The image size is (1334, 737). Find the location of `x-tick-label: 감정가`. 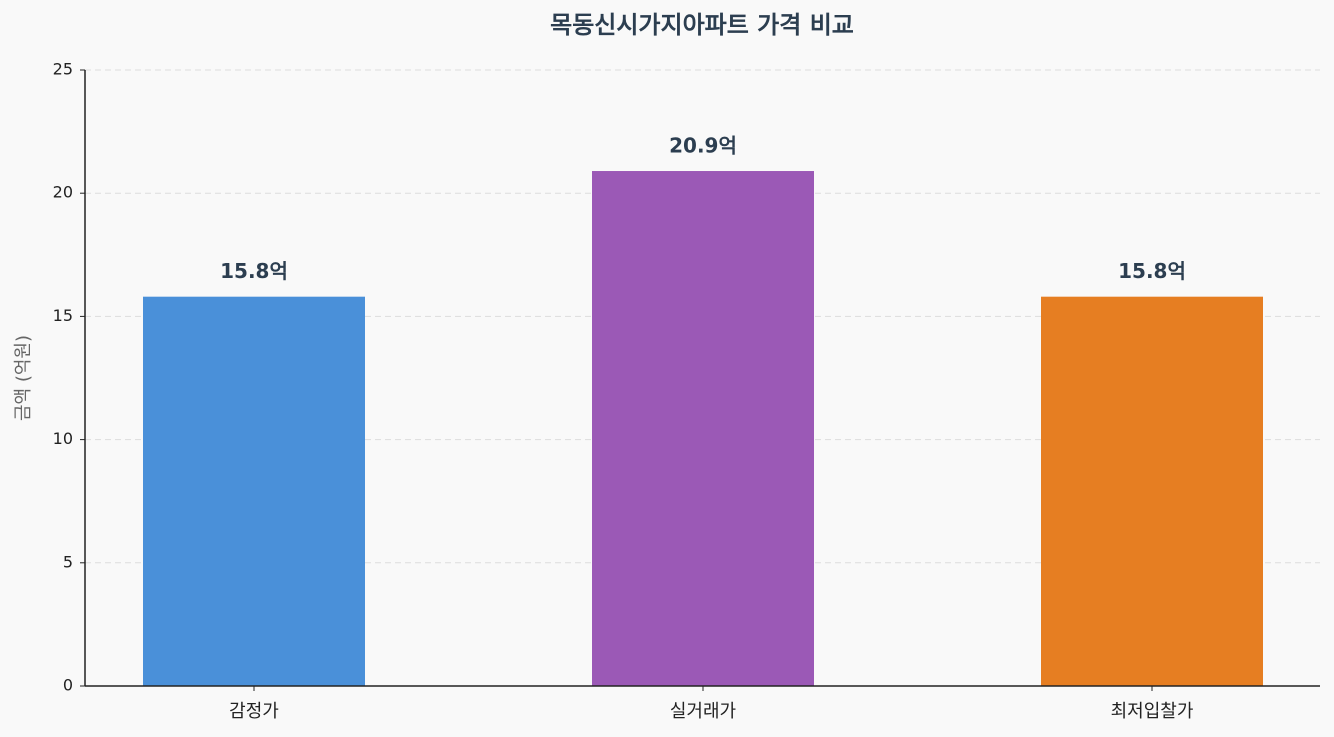

x-tick-label: 감정가 is located at coordinates (254, 711).